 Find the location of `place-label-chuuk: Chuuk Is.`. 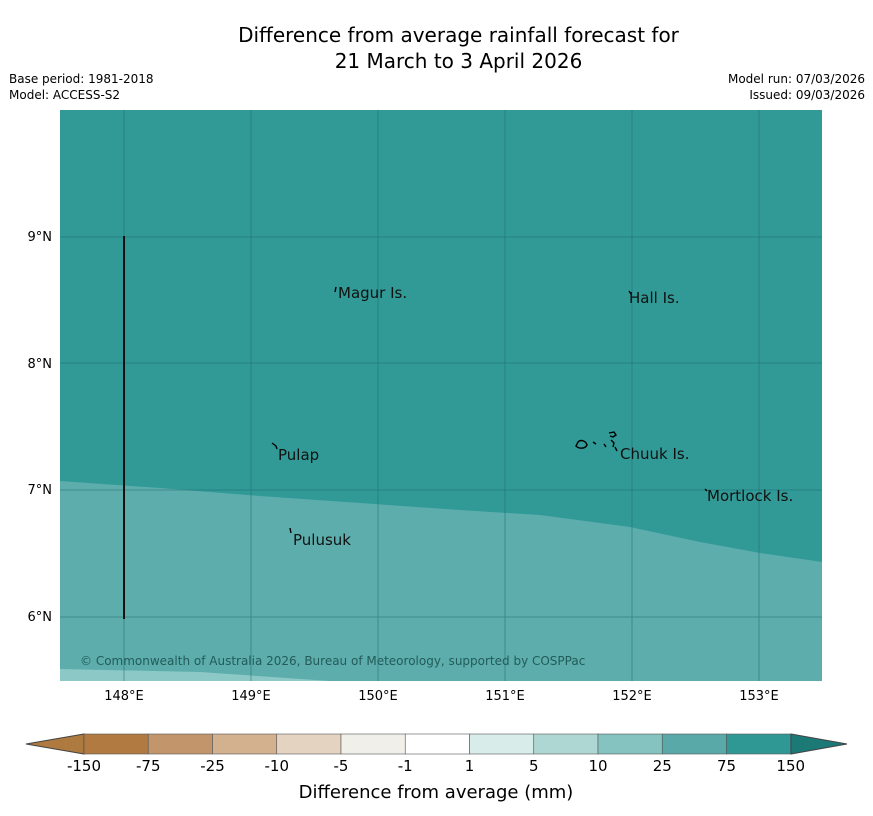

place-label-chuuk: Chuuk Is. is located at coordinates (654, 454).